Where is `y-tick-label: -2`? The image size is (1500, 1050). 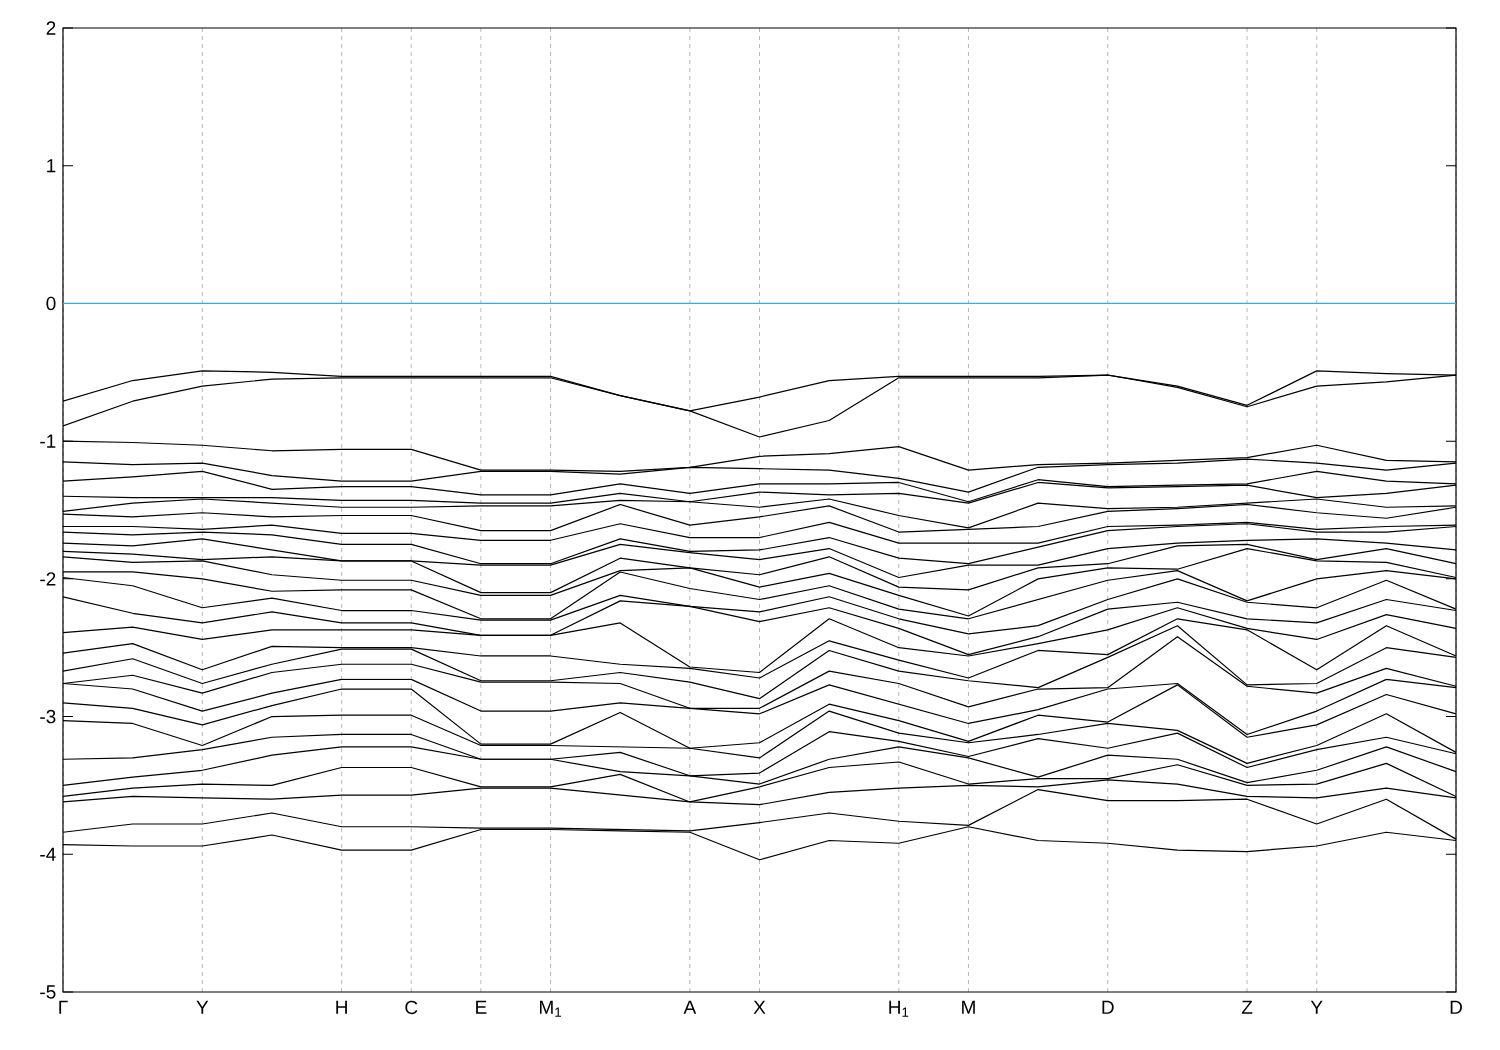
y-tick-label: -2 is located at coordinates (48, 579).